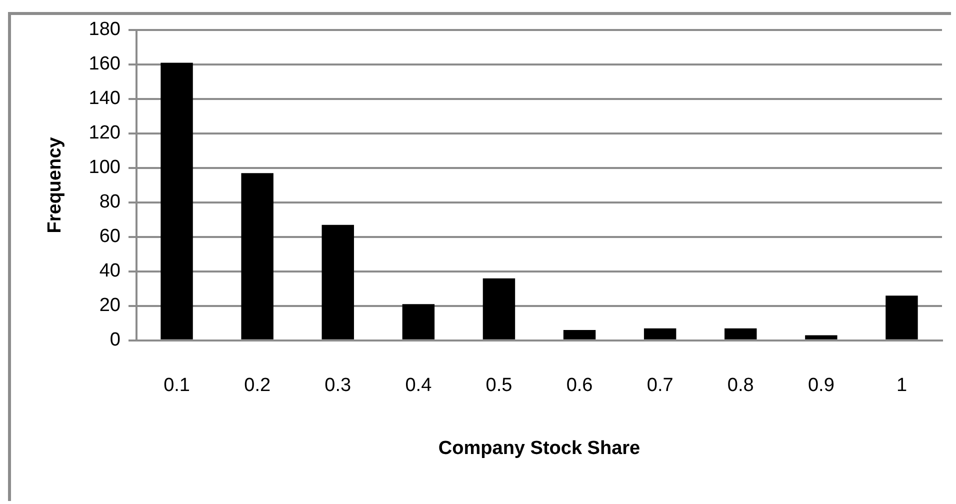 This screenshot has height=504, width=956. Describe the element at coordinates (539, 448) in the screenshot. I see `x-axis-title: Company Stock Share` at that location.